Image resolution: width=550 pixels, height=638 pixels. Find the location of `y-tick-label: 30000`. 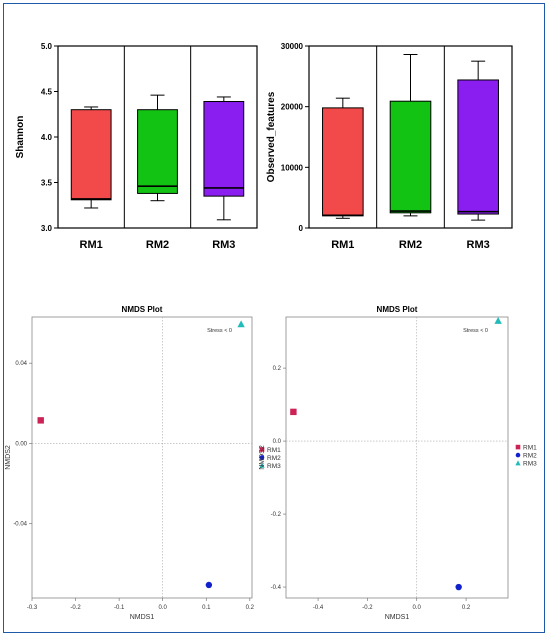

y-tick-label: 30000 is located at coordinates (292, 46).